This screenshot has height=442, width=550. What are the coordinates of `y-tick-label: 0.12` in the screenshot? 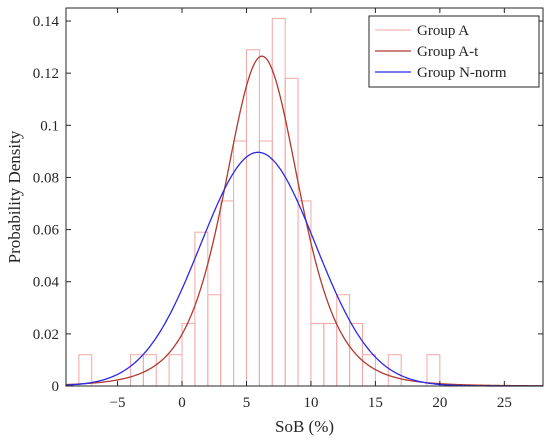 It's located at (46, 74).